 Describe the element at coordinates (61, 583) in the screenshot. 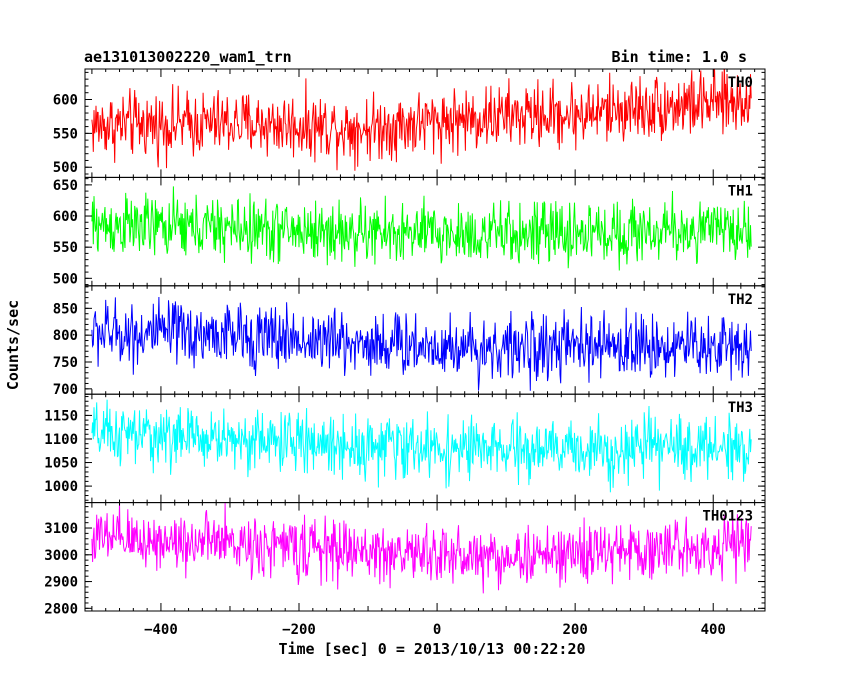

I see `y-tick-label: 2900` at that location.